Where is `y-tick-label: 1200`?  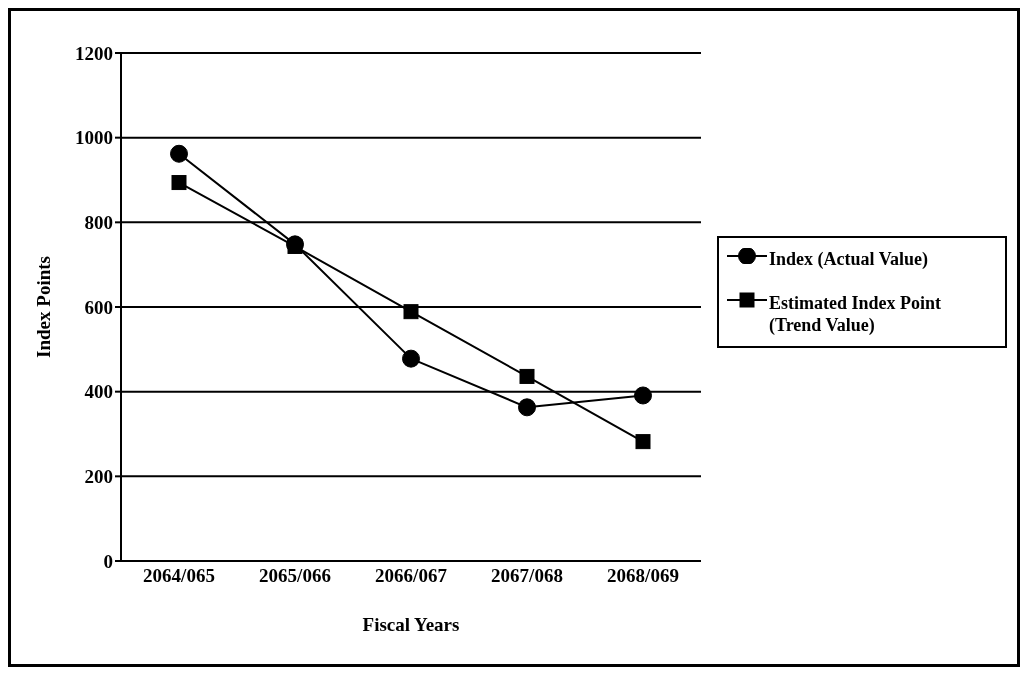 y-tick-label: 1200 is located at coordinates (94, 53).